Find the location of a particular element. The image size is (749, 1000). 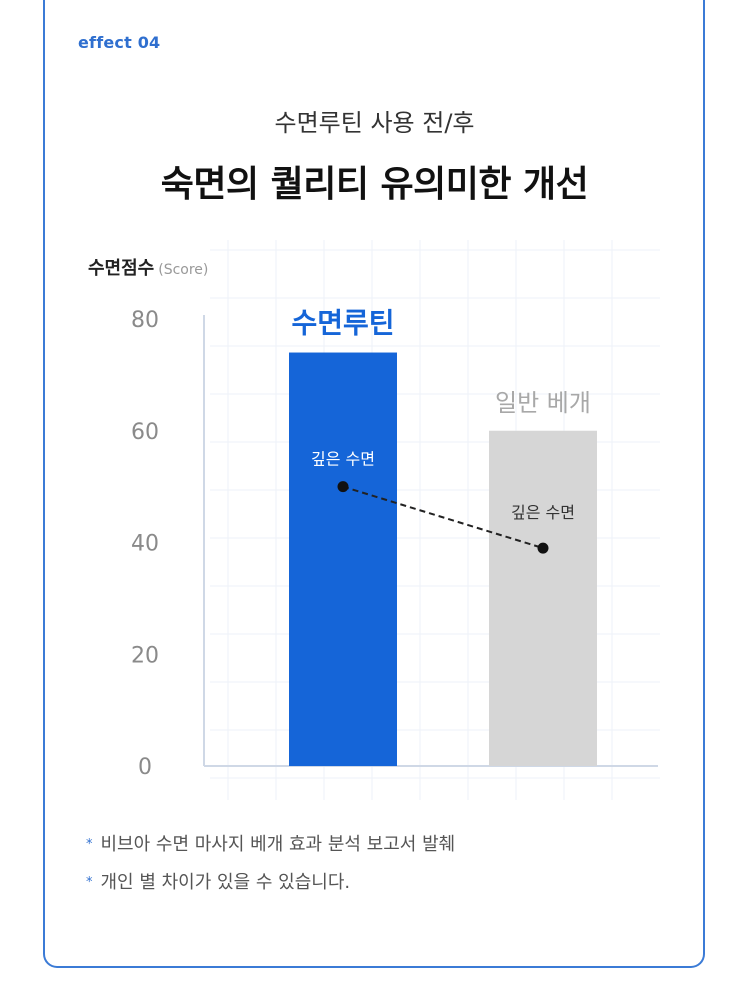

y-tick-label: 80 is located at coordinates (145, 320).